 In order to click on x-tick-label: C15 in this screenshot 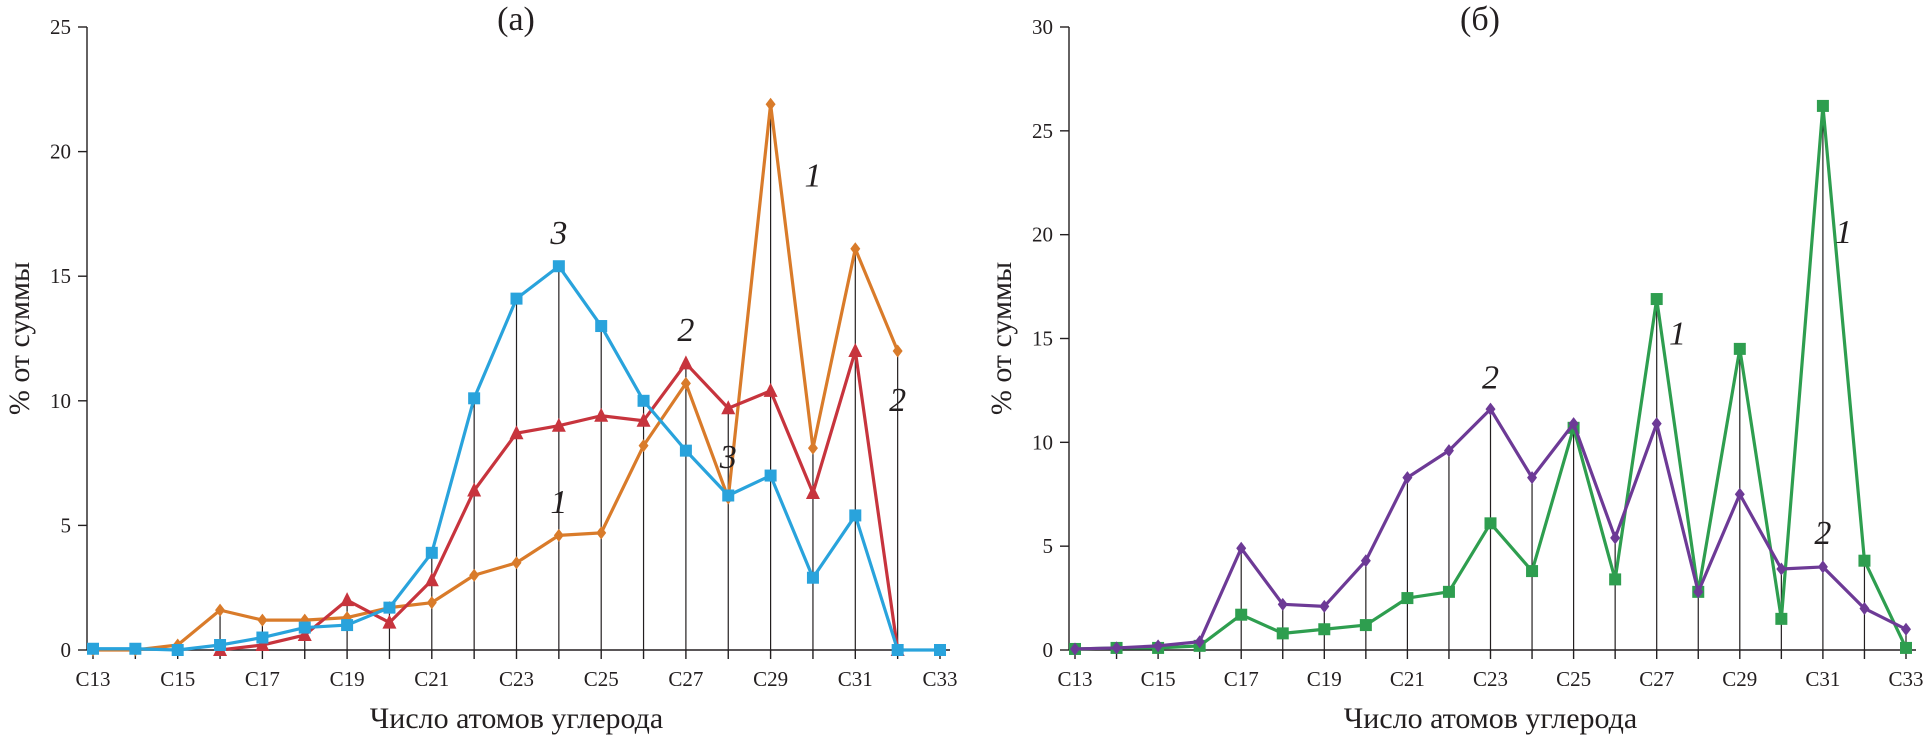, I will do `click(177, 679)`.